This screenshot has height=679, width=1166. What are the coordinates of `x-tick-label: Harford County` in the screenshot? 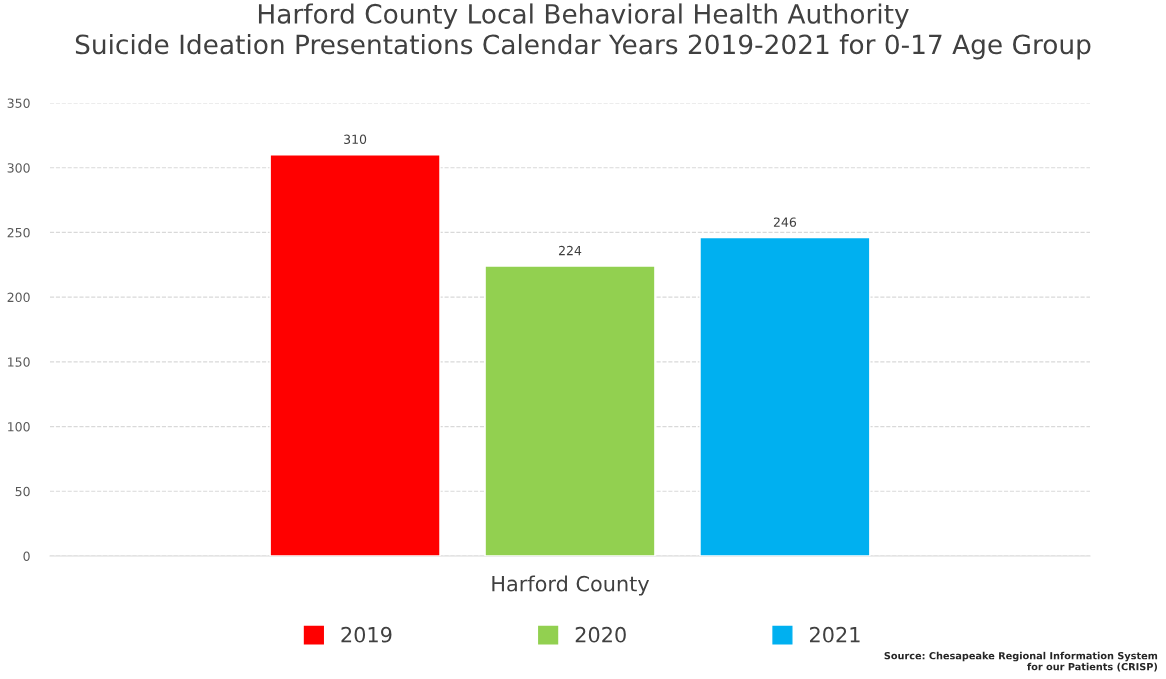 It's located at (571, 585).